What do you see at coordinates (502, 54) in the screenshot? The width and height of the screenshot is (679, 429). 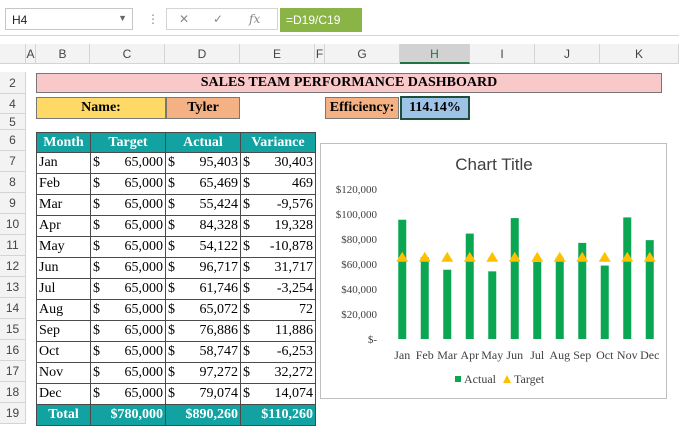 I see `column-header-i: I` at bounding box center [502, 54].